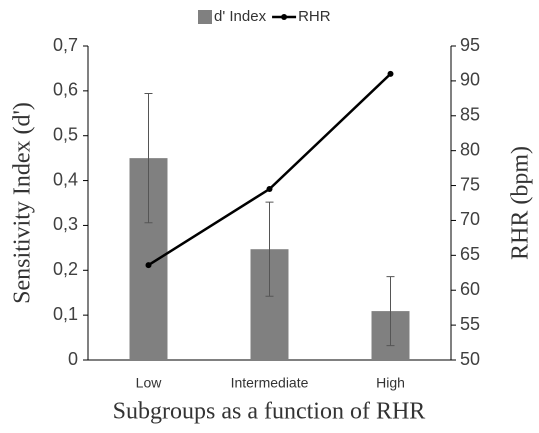  I want to click on y-tick-label: 0,5, so click(65, 134).